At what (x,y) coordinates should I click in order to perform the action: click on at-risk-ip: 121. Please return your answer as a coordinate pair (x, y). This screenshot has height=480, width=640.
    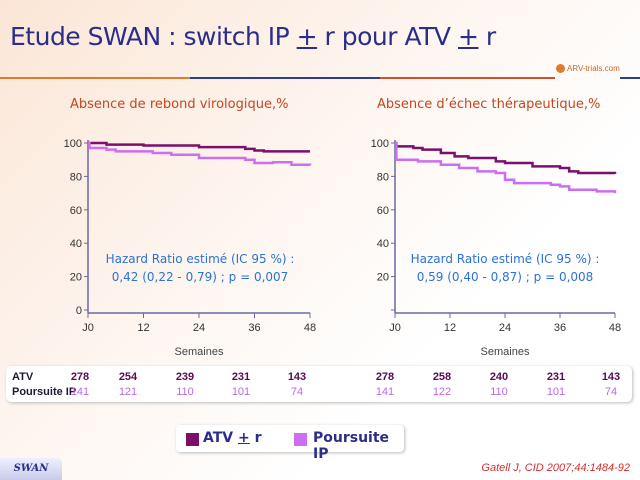
    Looking at the image, I should click on (128, 392).